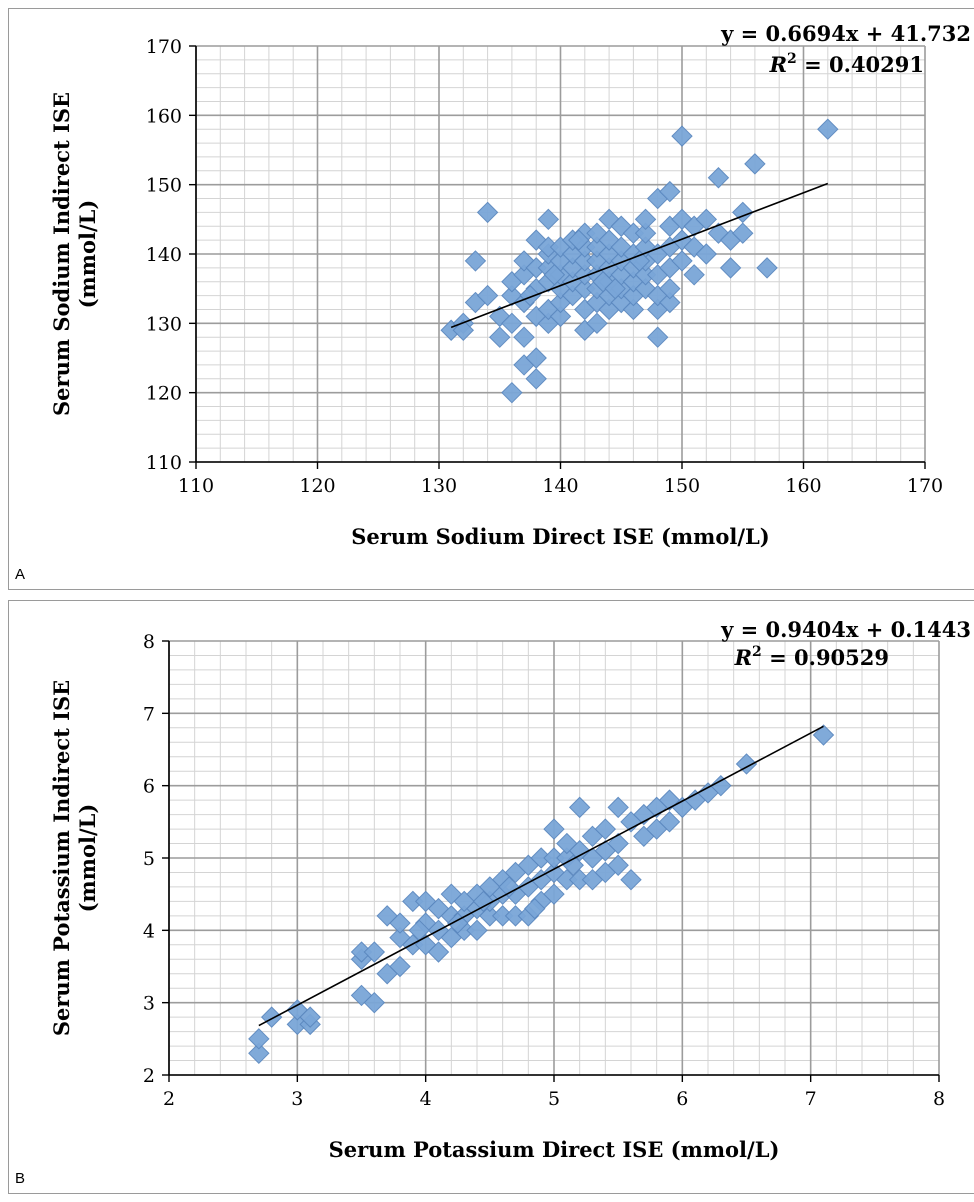 The height and width of the screenshot is (1202, 974). I want to click on y-tick-label: 170, so click(164, 47).